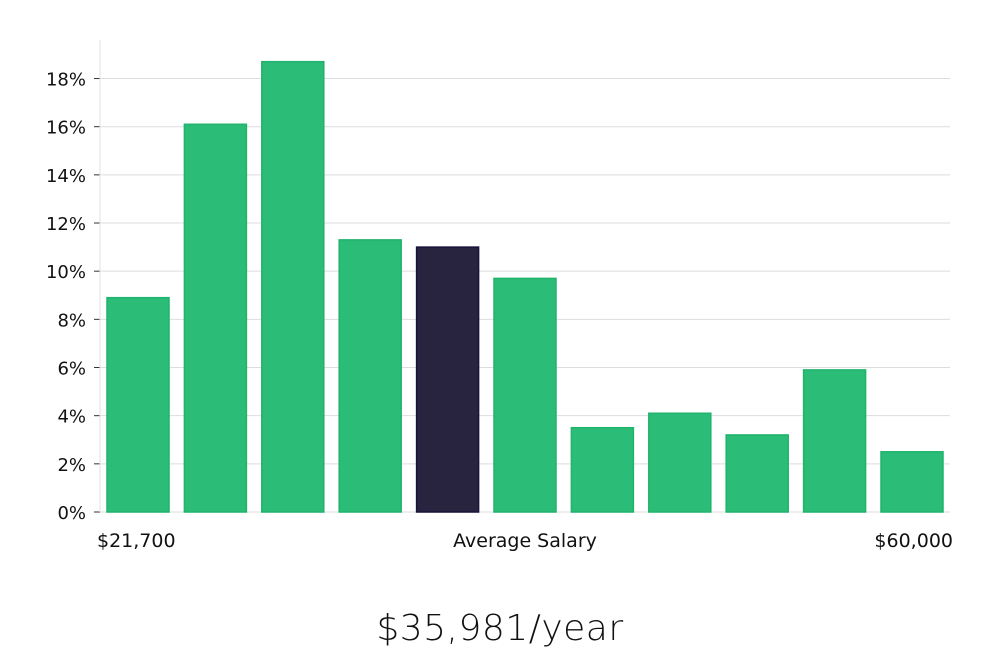 Image resolution: width=1000 pixels, height=660 pixels. I want to click on y-axis-ticks: 0% 2% 4% 6% 8% 10% 12% 14% 16% 18%, so click(73, 297).